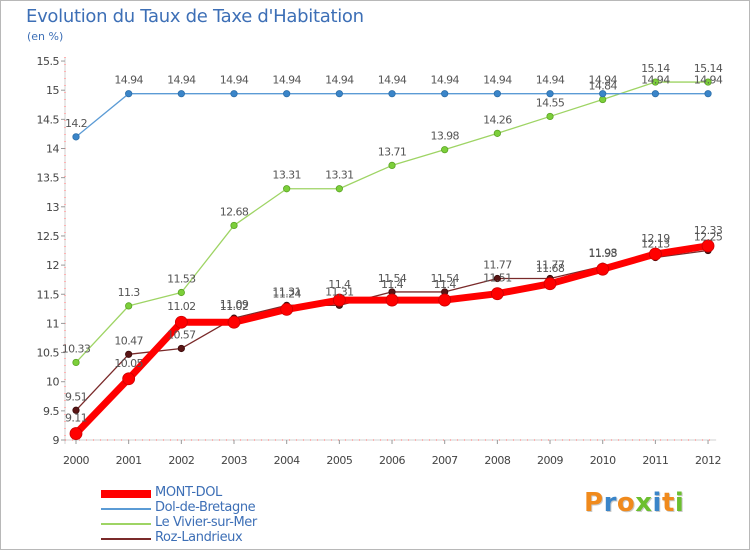 The height and width of the screenshot is (551, 750). I want to click on data-label-roz-landrieux: 11.98, so click(602, 252).